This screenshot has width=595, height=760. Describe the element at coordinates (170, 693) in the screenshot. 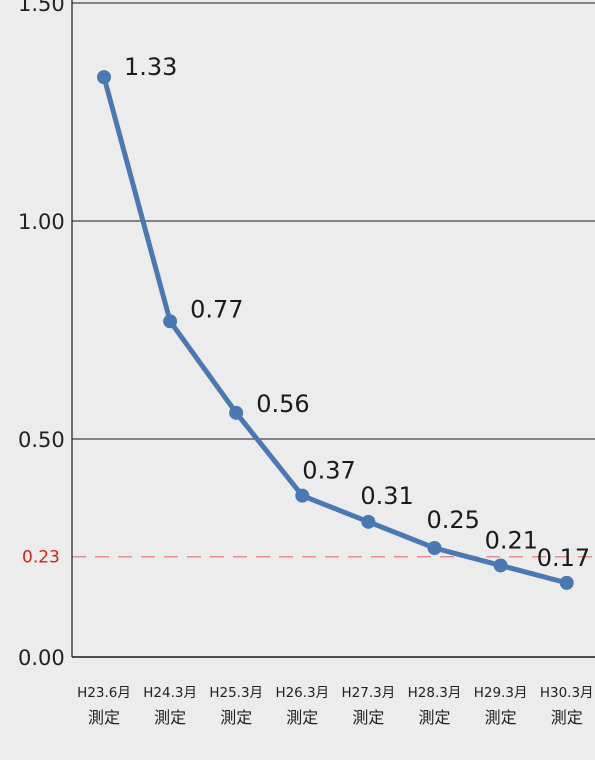

I see `x-tick-label: H24.3月` at that location.